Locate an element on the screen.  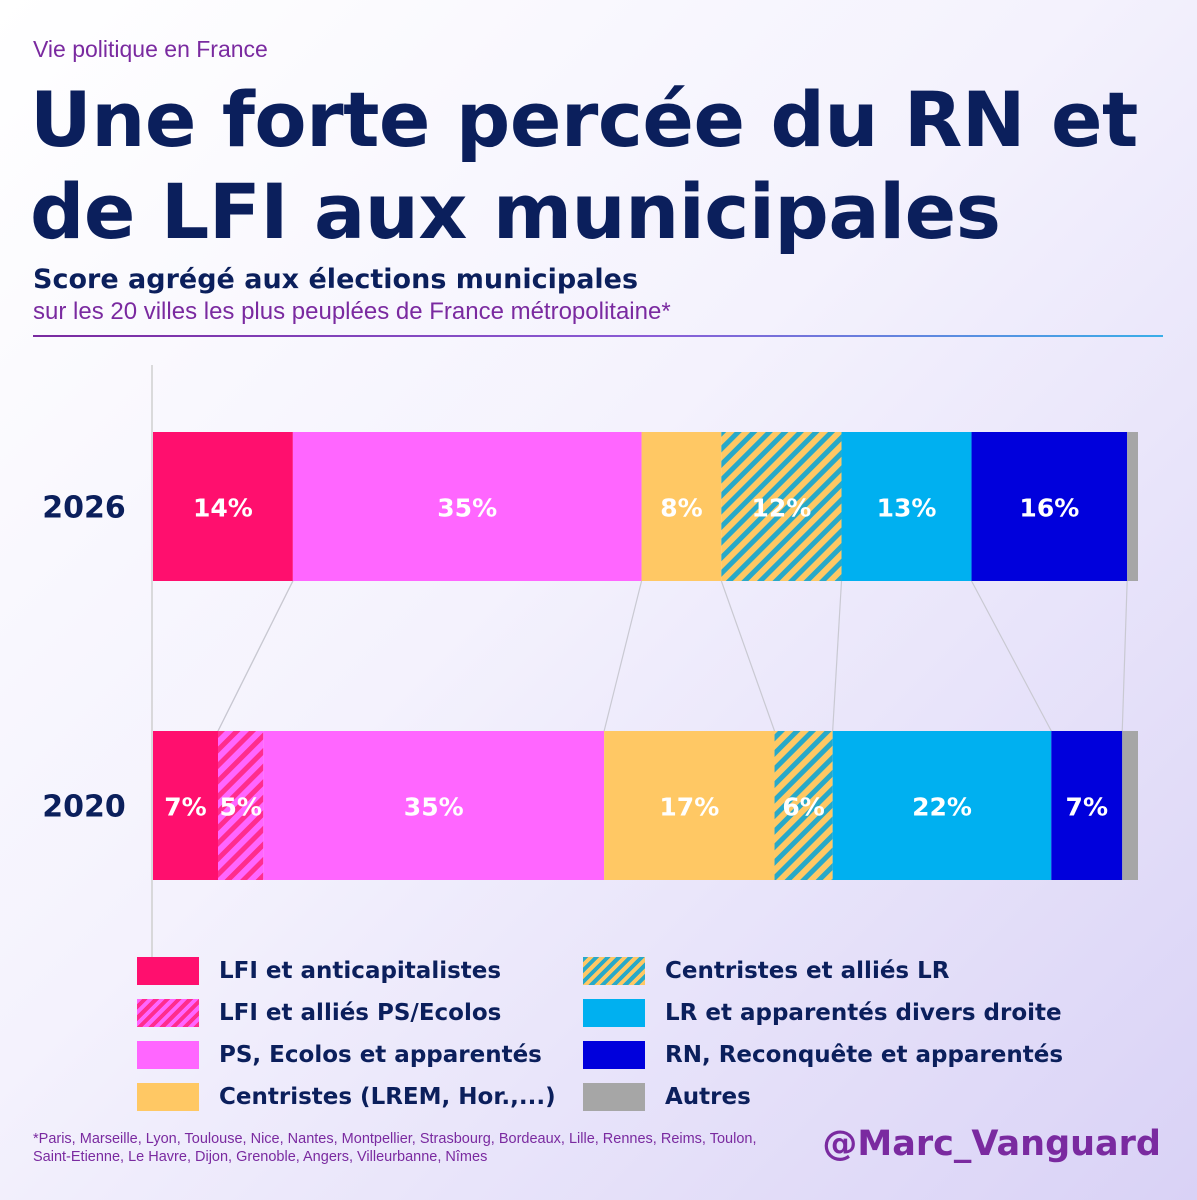
data-label: 8% is located at coordinates (681, 508).